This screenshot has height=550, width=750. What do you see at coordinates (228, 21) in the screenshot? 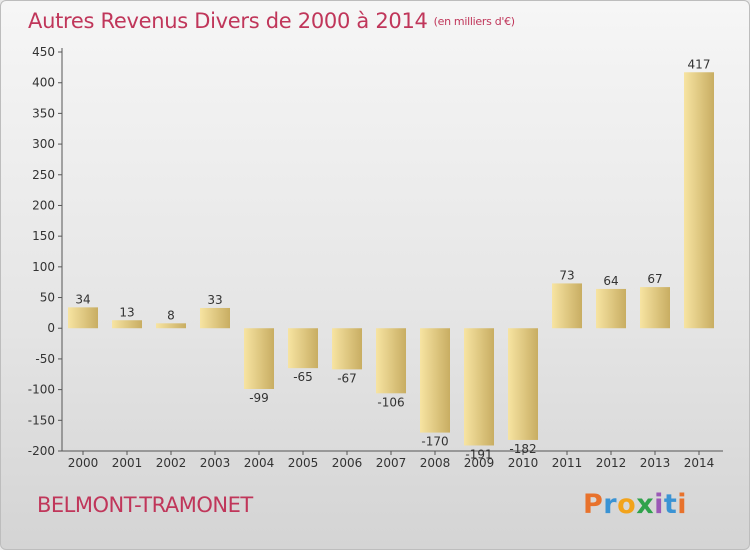
I see `title-text: Autres Revenus Divers de 2000 à 2014` at bounding box center [228, 21].